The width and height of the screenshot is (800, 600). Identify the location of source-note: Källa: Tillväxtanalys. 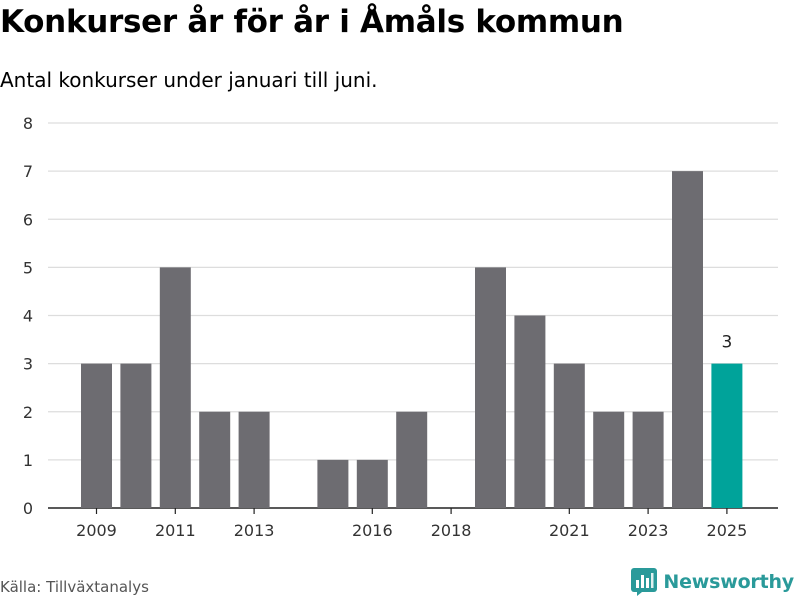
(74, 587).